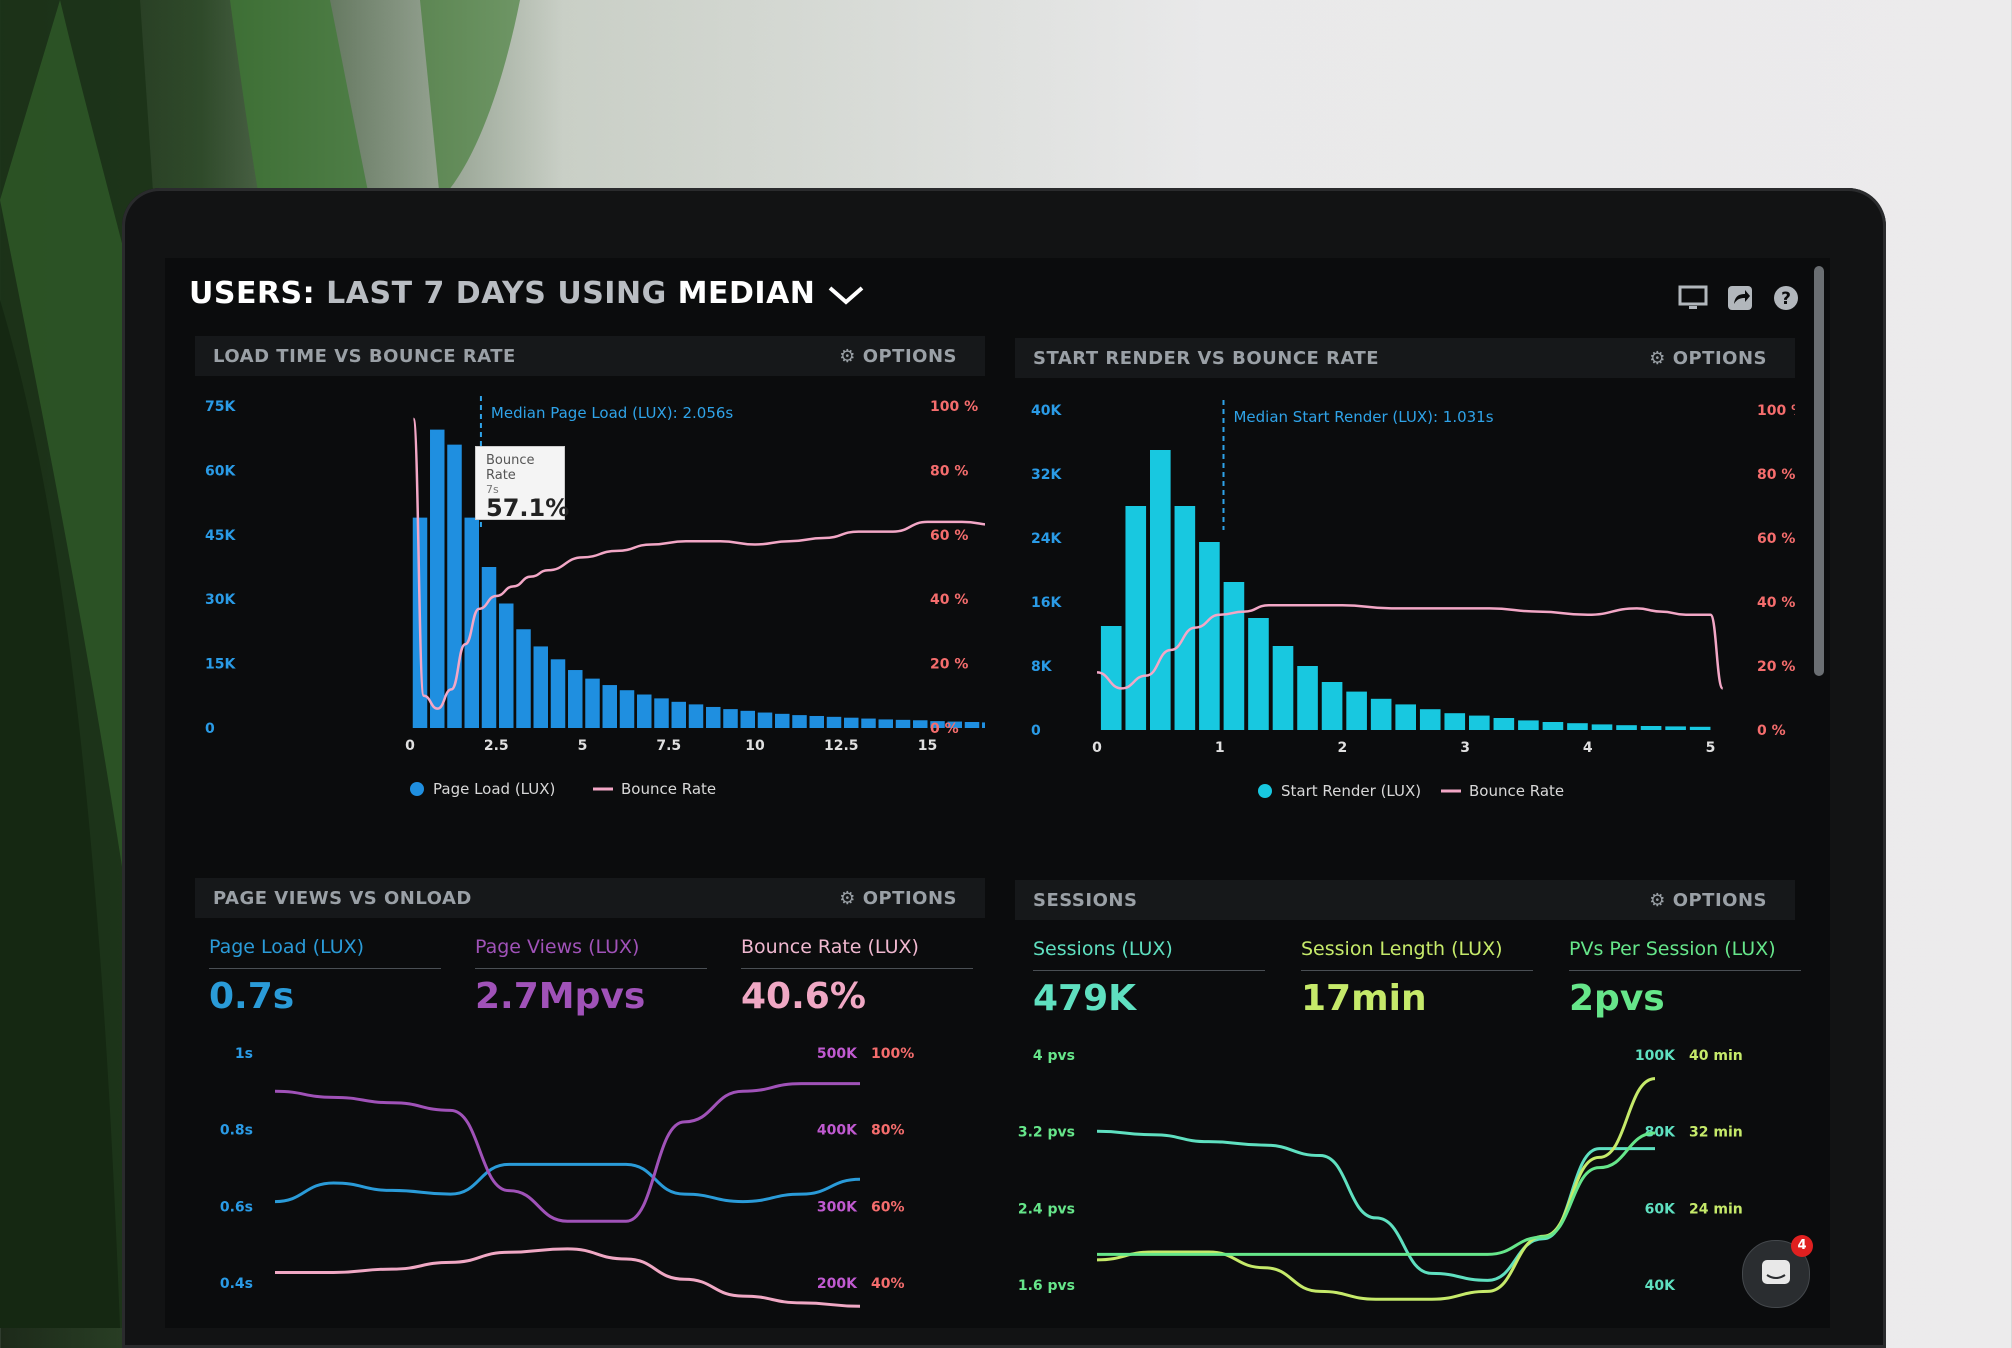  What do you see at coordinates (1046, 1133) in the screenshot?
I see `y-tick-label: 3.2 pvs` at bounding box center [1046, 1133].